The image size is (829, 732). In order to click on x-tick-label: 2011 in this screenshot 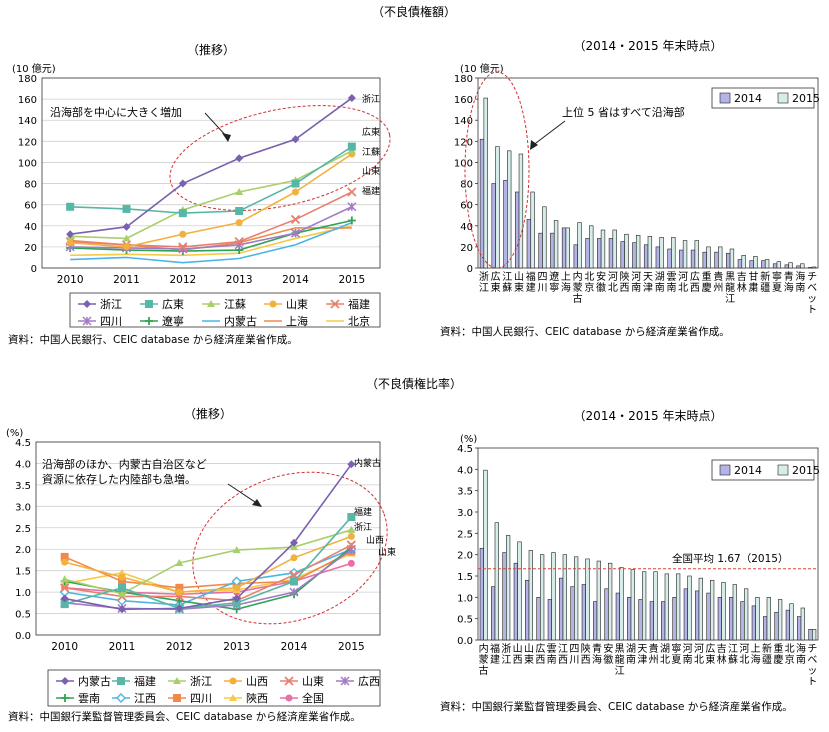, I will do `click(122, 647)`.